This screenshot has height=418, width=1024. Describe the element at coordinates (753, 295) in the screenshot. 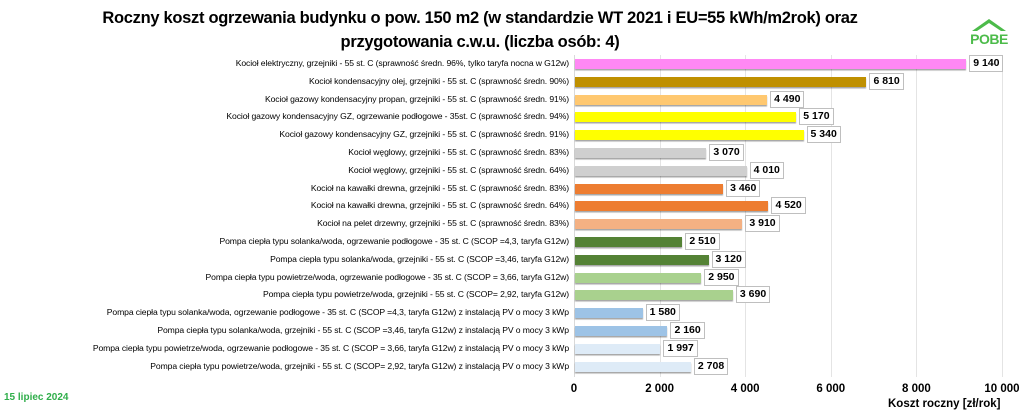

I see `value-label: 3 690` at that location.